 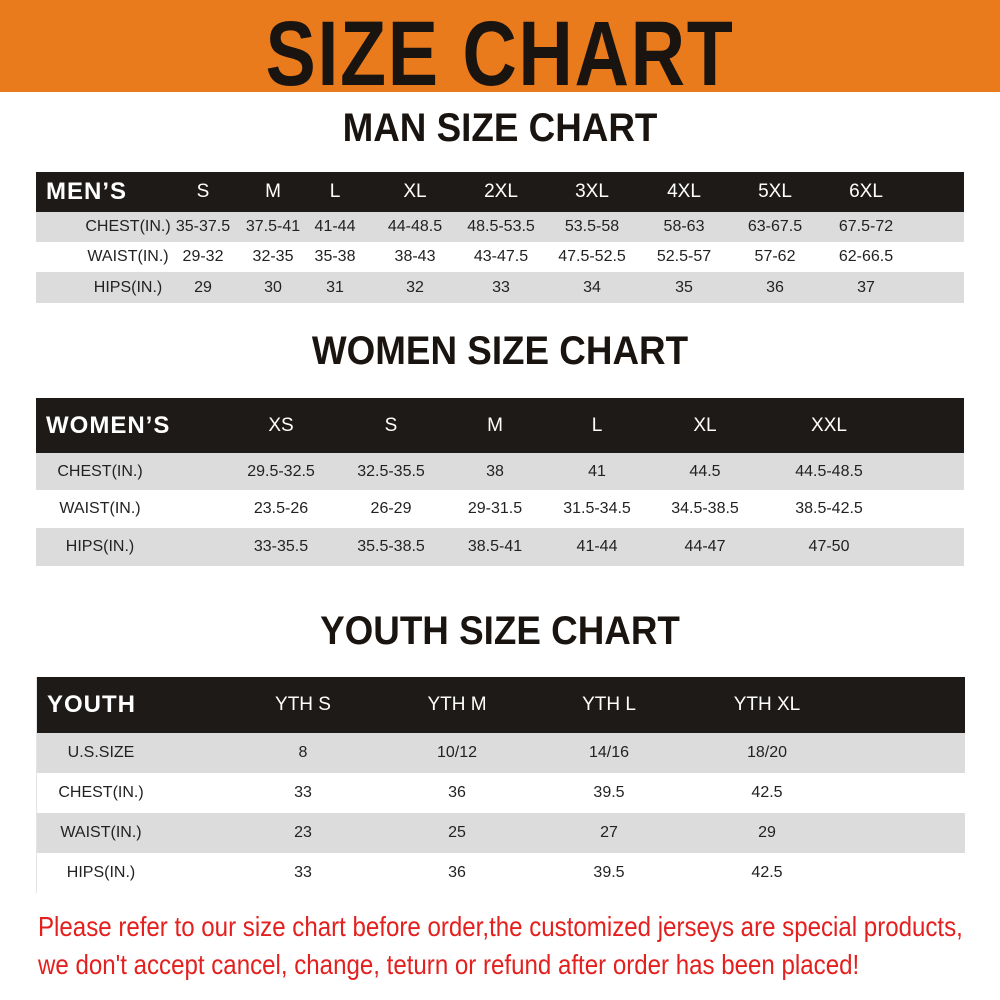 I want to click on cell-value: 37, so click(x=866, y=287).